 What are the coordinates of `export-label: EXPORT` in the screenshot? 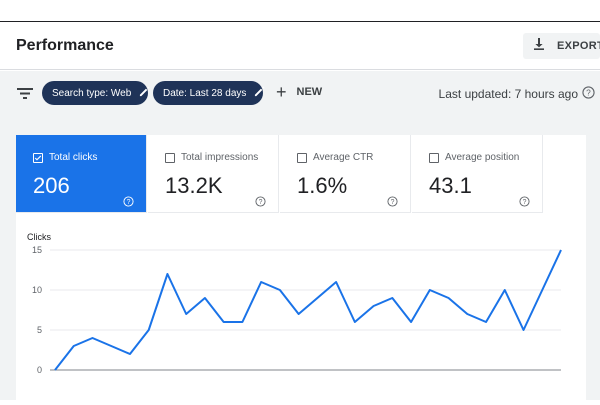 It's located at (578, 46).